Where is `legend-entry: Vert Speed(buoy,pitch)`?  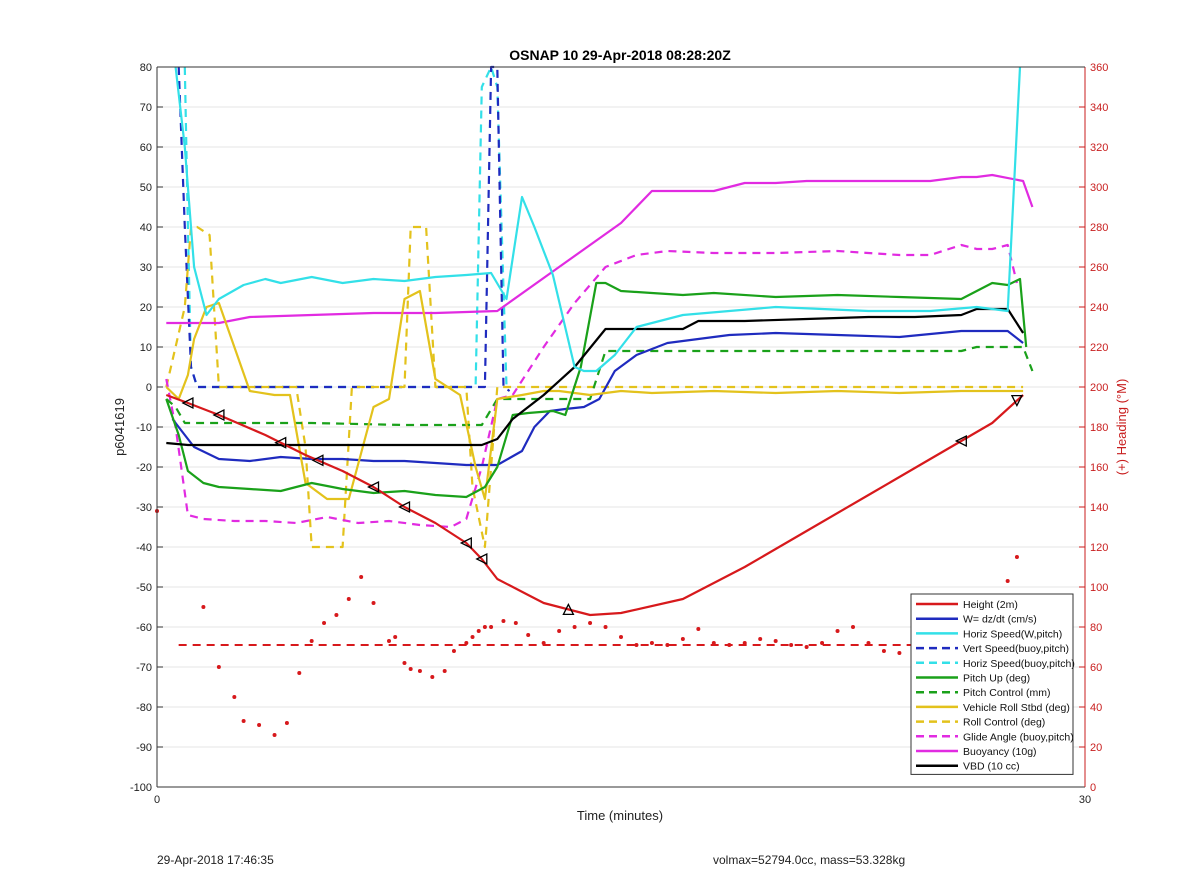 legend-entry: Vert Speed(buoy,pitch) is located at coordinates (1016, 649).